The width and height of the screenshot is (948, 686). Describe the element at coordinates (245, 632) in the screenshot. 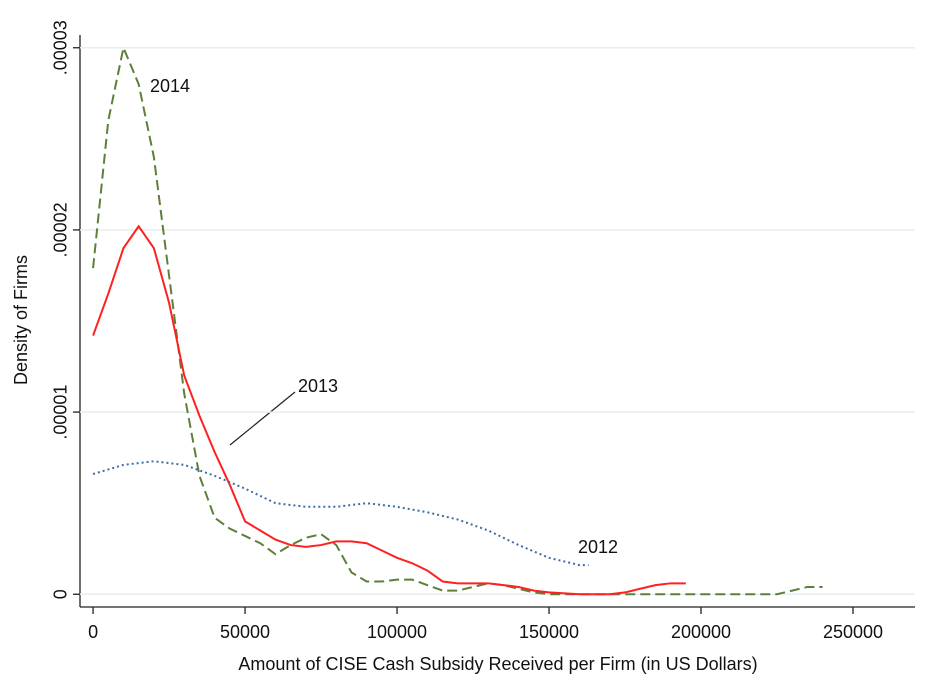

I see `x-tick-label: 50000` at that location.